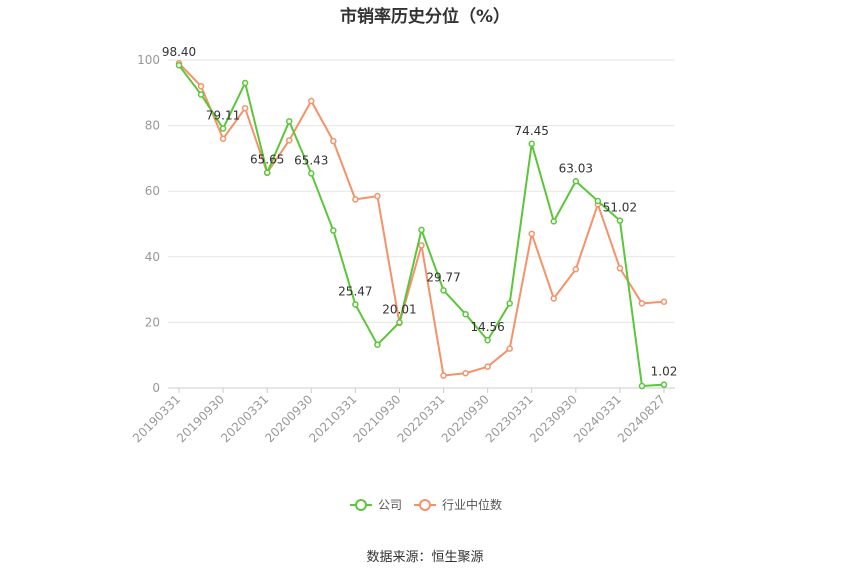 This screenshot has width=850, height=575. Describe the element at coordinates (532, 131) in the screenshot. I see `data-label: 74.45` at that location.